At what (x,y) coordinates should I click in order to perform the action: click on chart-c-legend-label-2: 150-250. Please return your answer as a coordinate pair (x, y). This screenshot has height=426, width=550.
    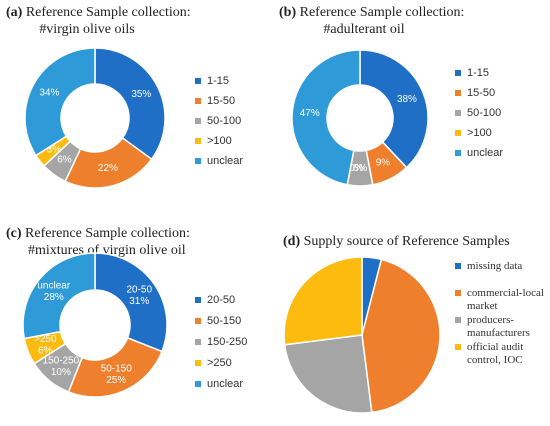
    Looking at the image, I should click on (227, 342).